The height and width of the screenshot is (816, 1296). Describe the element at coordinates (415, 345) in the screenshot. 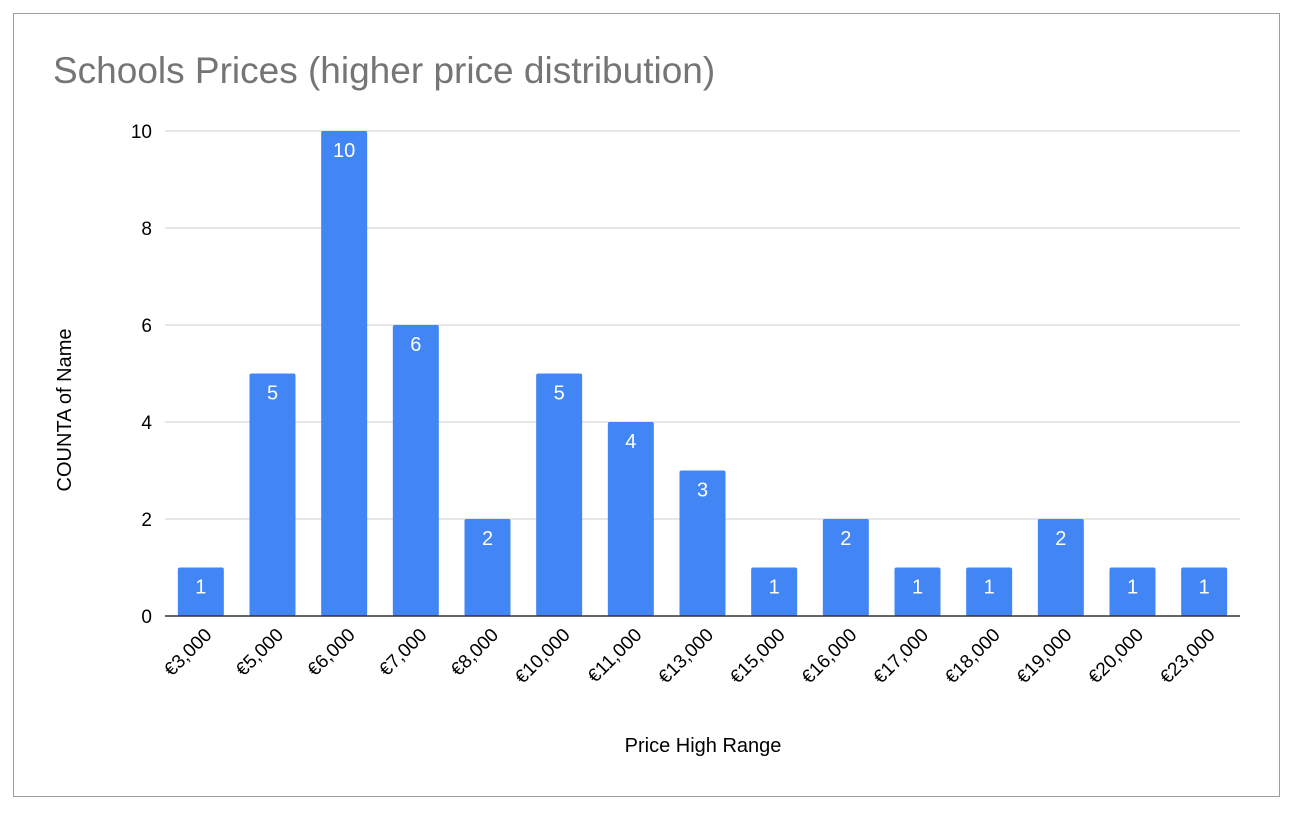

I see `data-label: 6` at that location.